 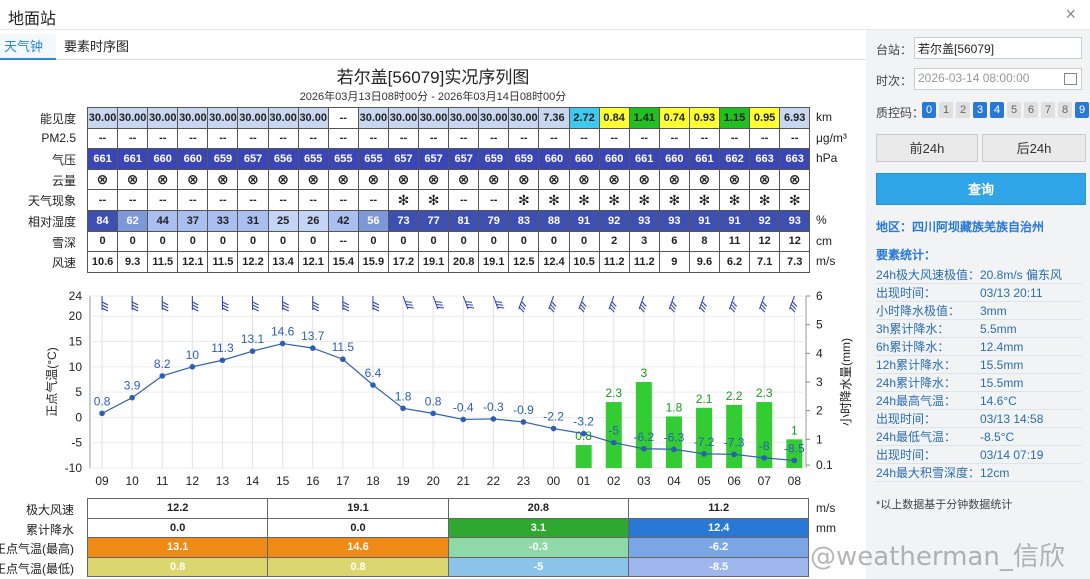 I want to click on stat-value: 5.5mm, so click(x=998, y=329).